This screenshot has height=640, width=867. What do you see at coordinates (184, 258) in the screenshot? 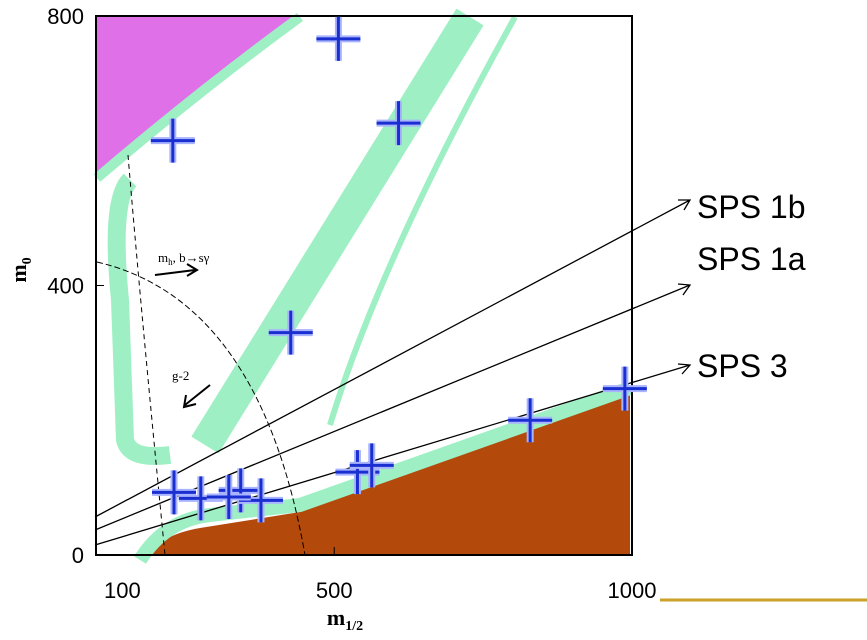
I see `region-label: mh, b→sγ` at bounding box center [184, 258].